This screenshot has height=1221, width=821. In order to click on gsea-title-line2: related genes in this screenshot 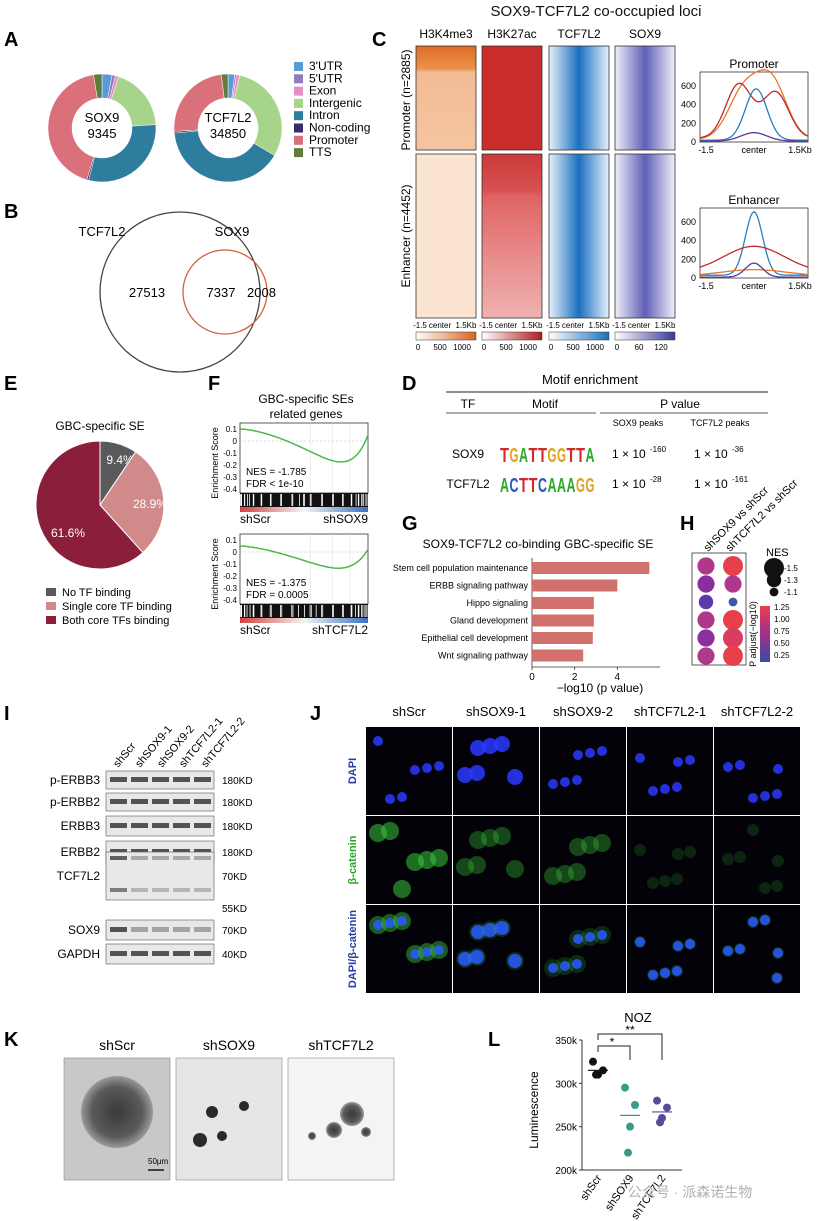, I will do `click(306, 414)`.